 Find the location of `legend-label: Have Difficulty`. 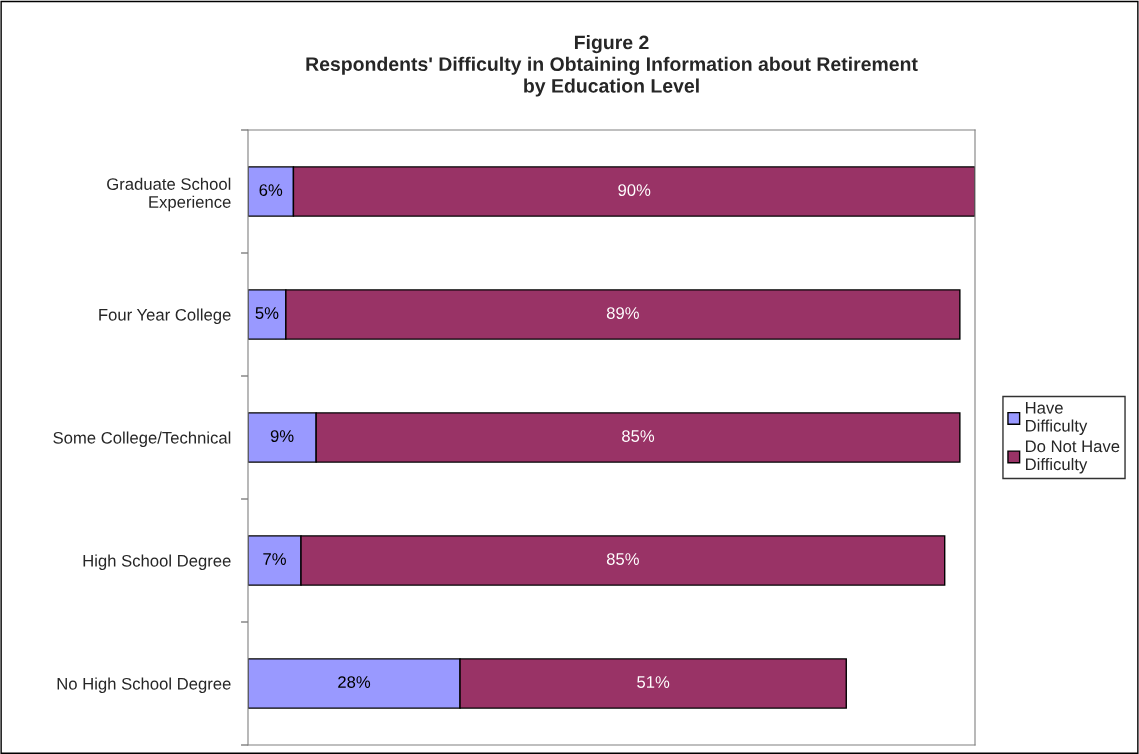

legend-label: Have Difficulty is located at coordinates (1057, 418).